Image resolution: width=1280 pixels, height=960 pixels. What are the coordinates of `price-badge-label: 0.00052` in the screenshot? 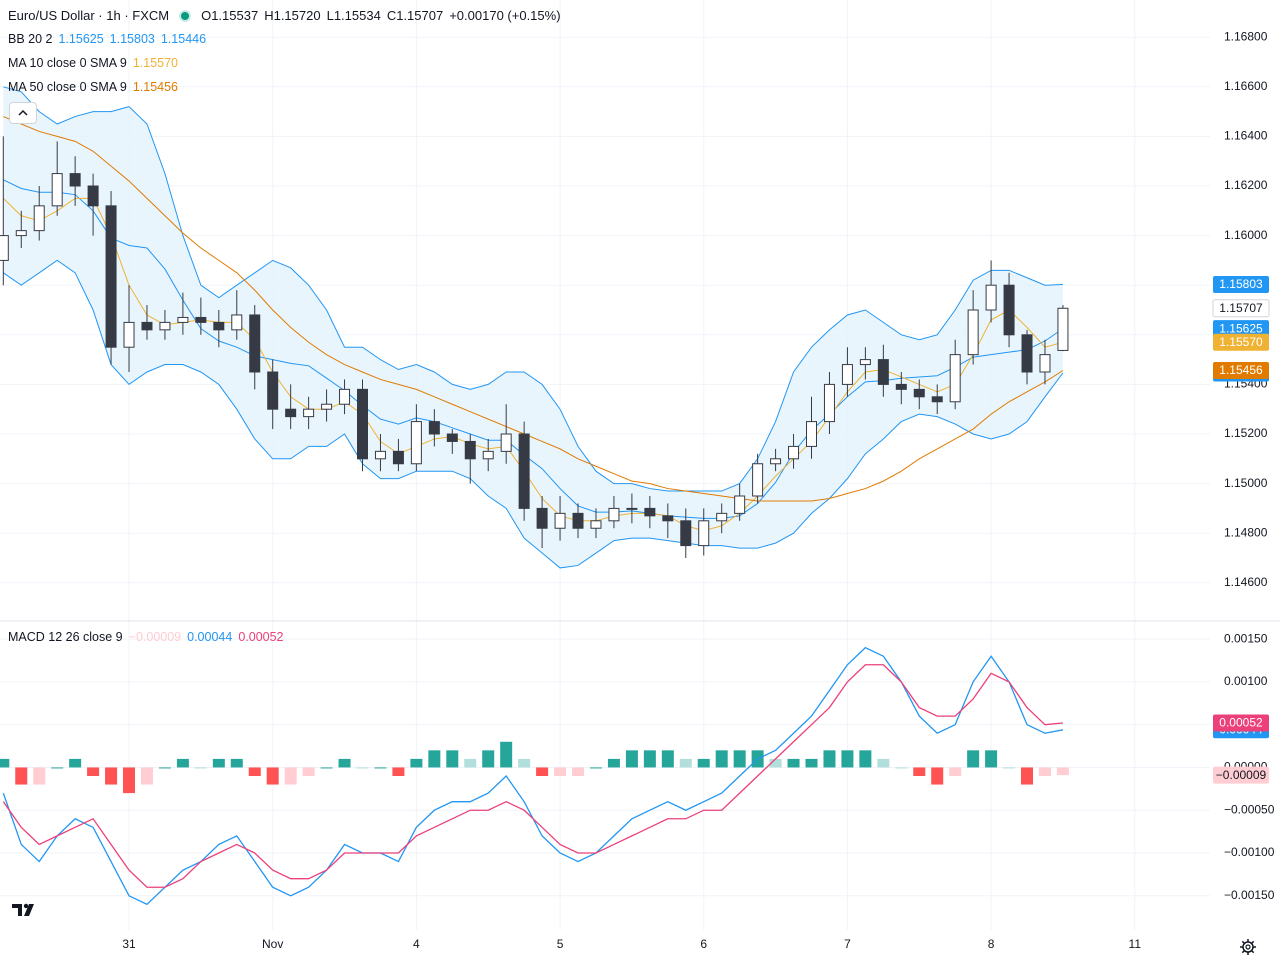 It's located at (1241, 723).